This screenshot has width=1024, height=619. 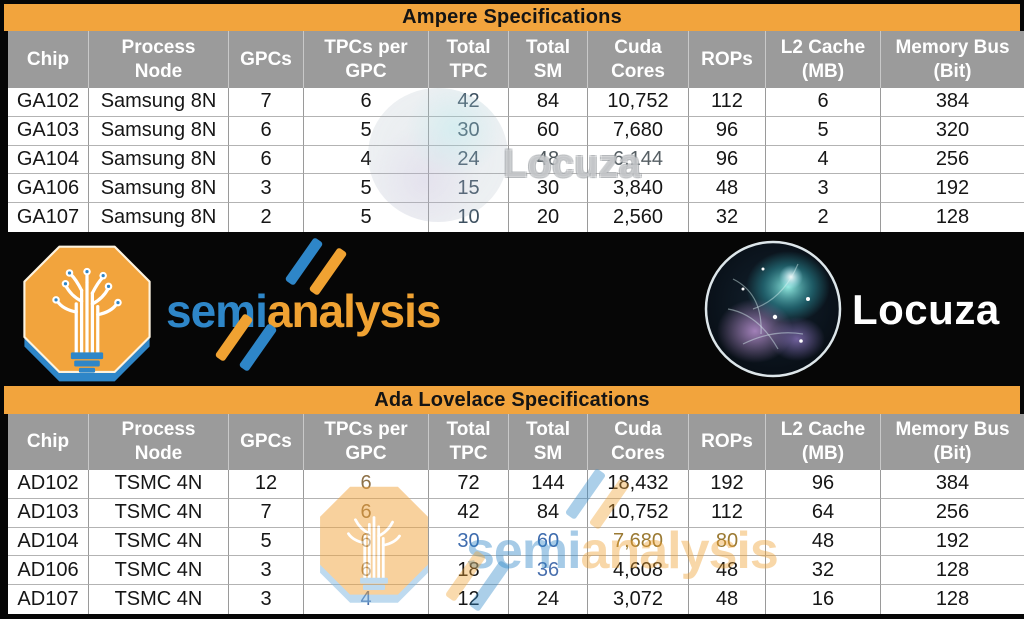 What do you see at coordinates (727, 542) in the screenshot?
I see `table-cell: 80` at bounding box center [727, 542].